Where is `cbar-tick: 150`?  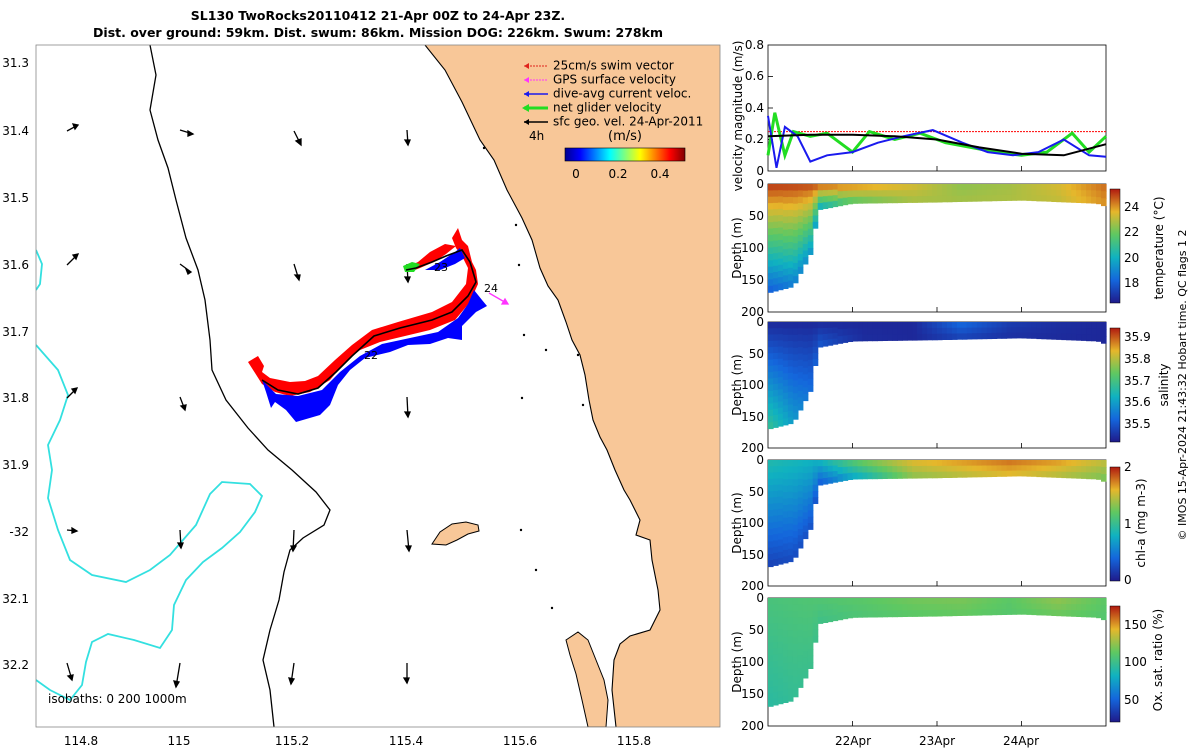 cbar-tick: 150 is located at coordinates (1135, 625).